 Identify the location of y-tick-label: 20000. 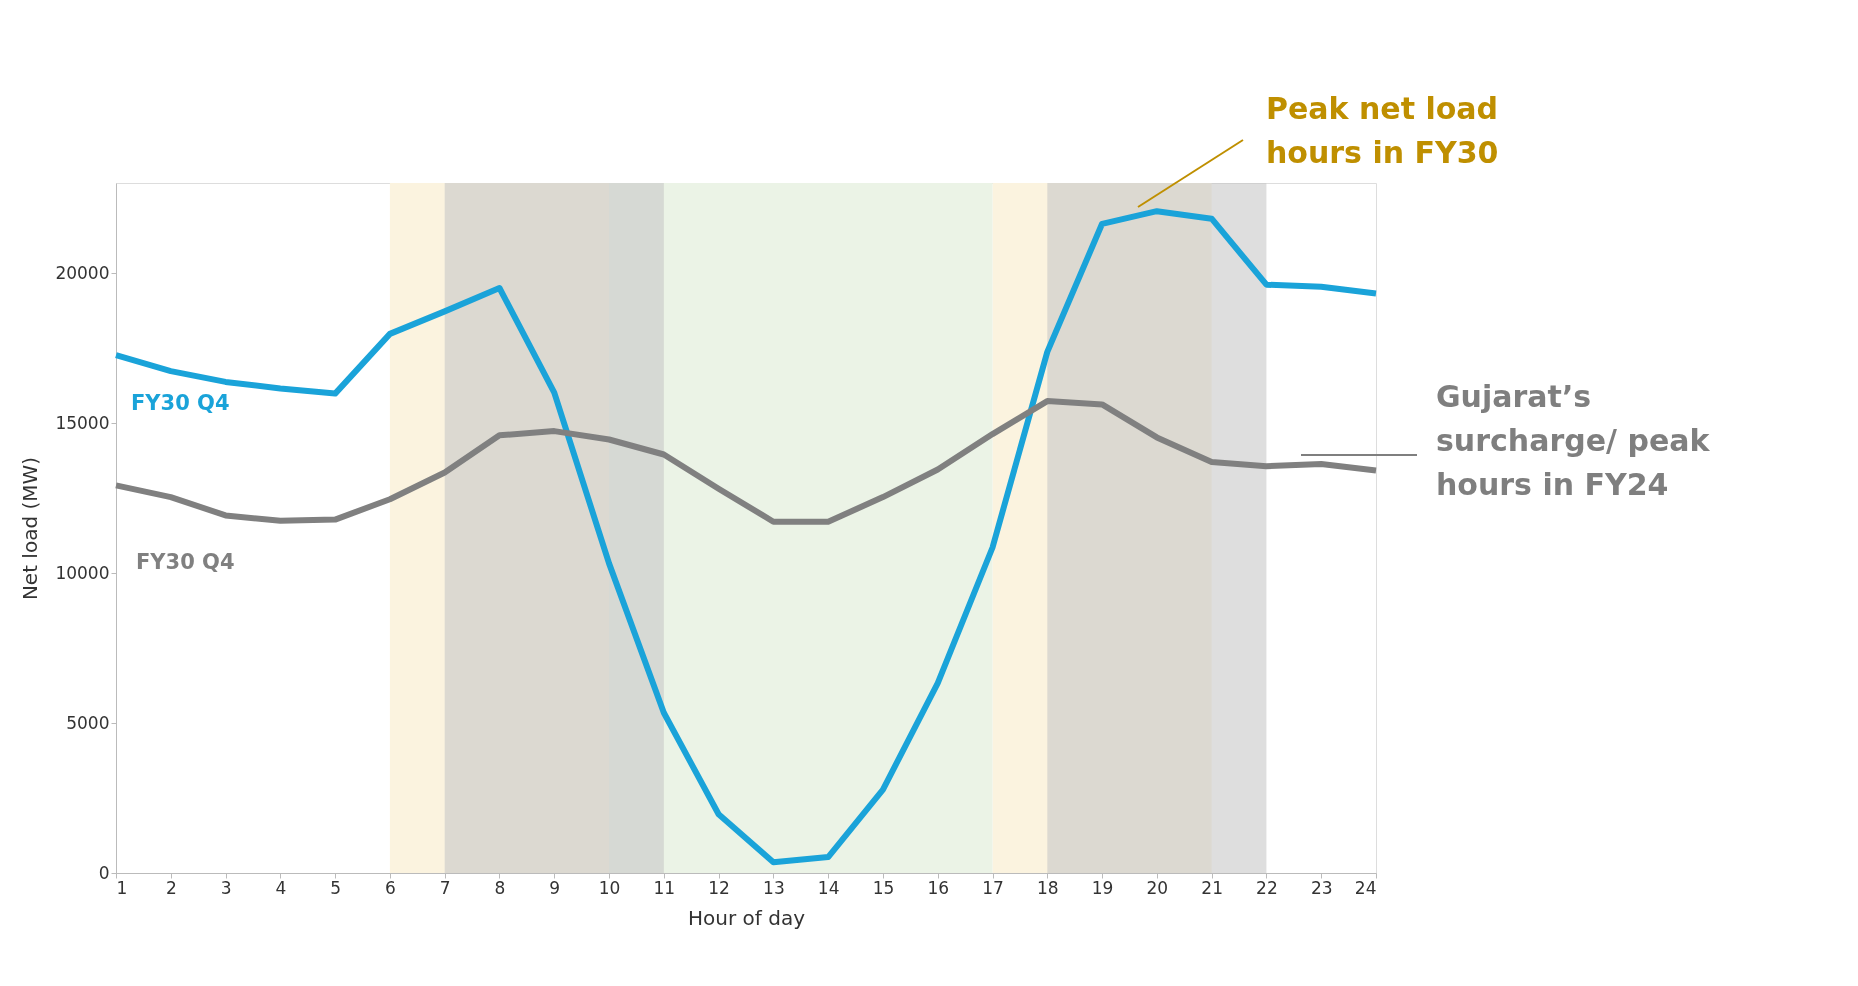
(82, 272).